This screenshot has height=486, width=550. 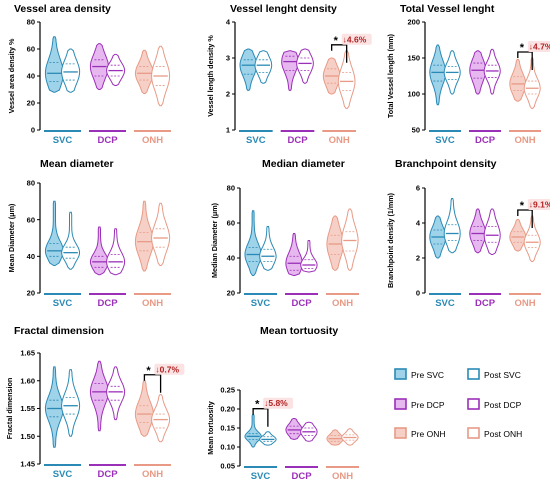 I want to click on annotation-percent: ↓0.7%, so click(x=167, y=369).